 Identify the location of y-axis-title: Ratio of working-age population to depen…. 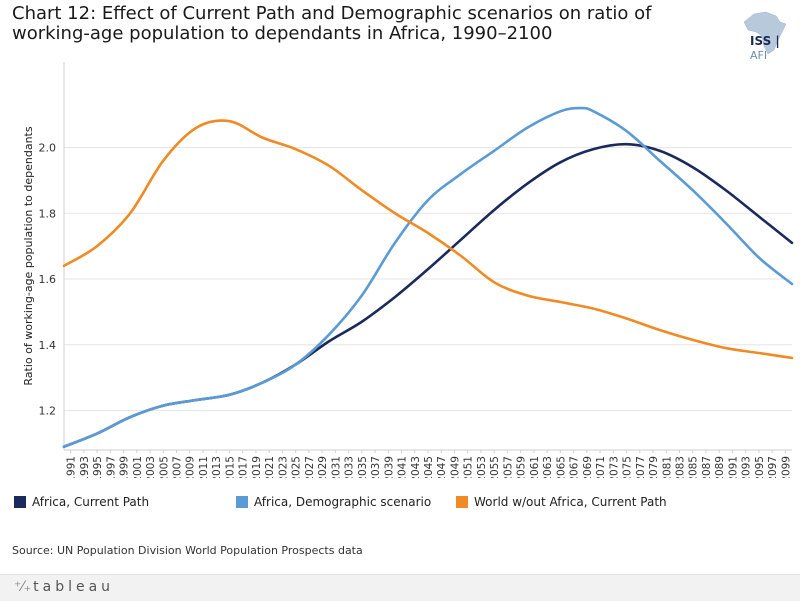
(28, 255).